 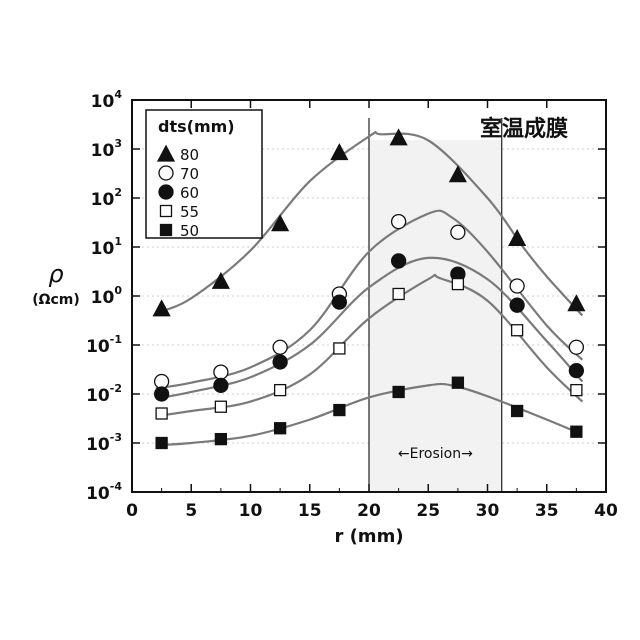 I want to click on erosion-arrow-left: ←, so click(x=404, y=454).